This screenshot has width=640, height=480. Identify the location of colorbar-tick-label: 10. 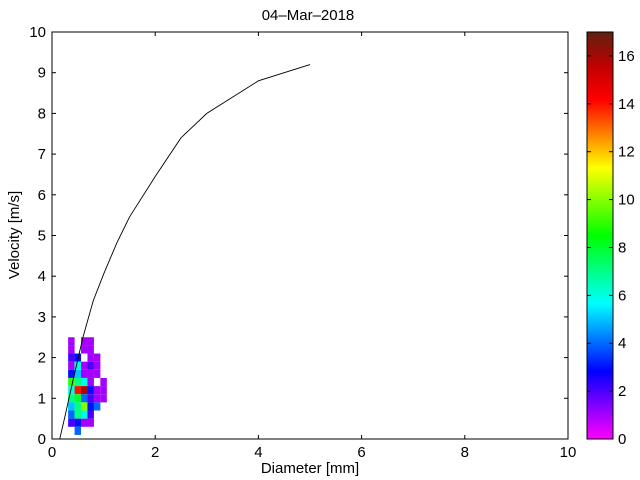
(626, 200).